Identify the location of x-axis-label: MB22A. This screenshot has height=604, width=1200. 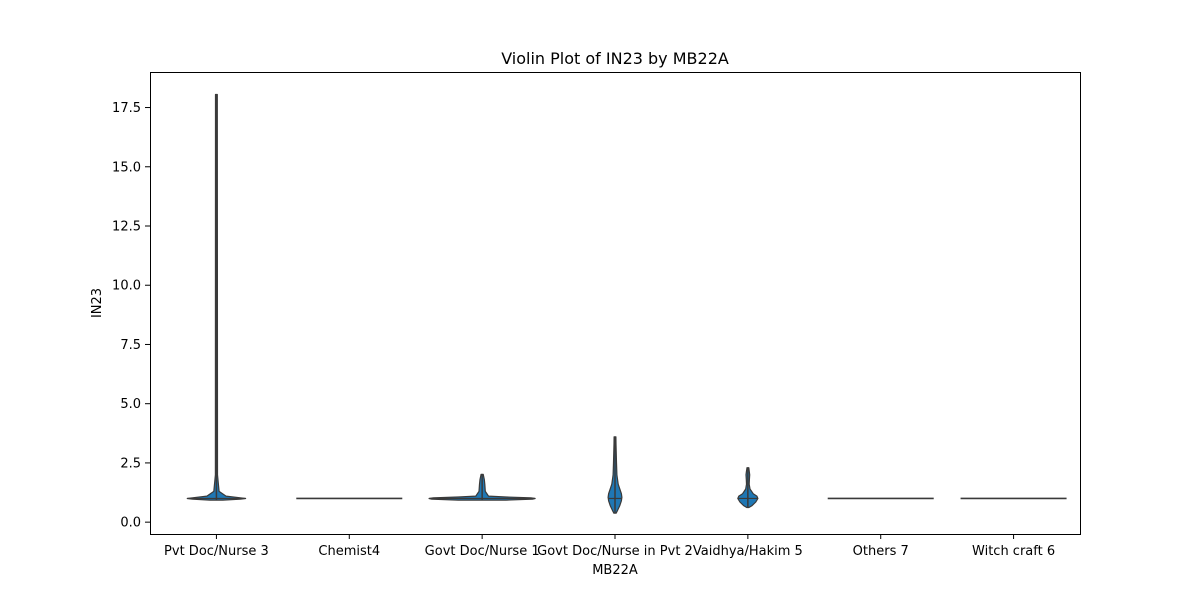
(615, 570).